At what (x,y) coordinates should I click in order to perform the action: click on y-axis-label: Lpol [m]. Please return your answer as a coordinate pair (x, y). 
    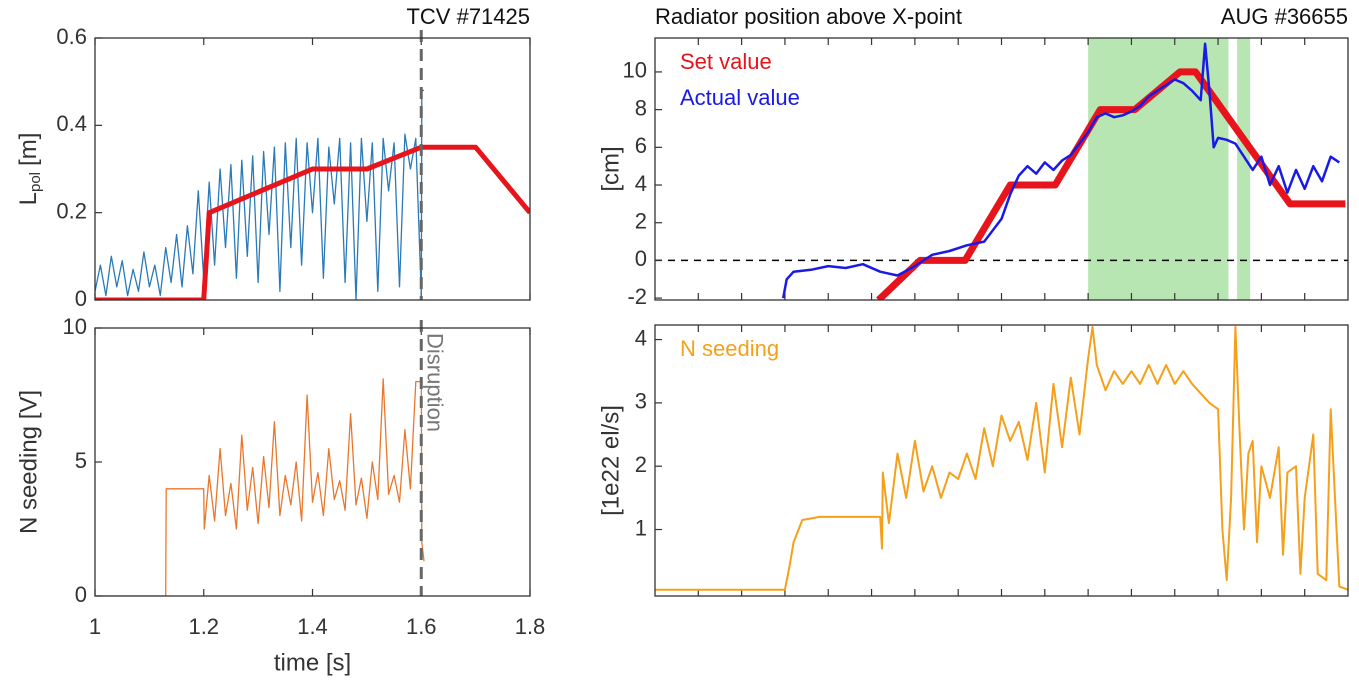
    Looking at the image, I should click on (29, 169).